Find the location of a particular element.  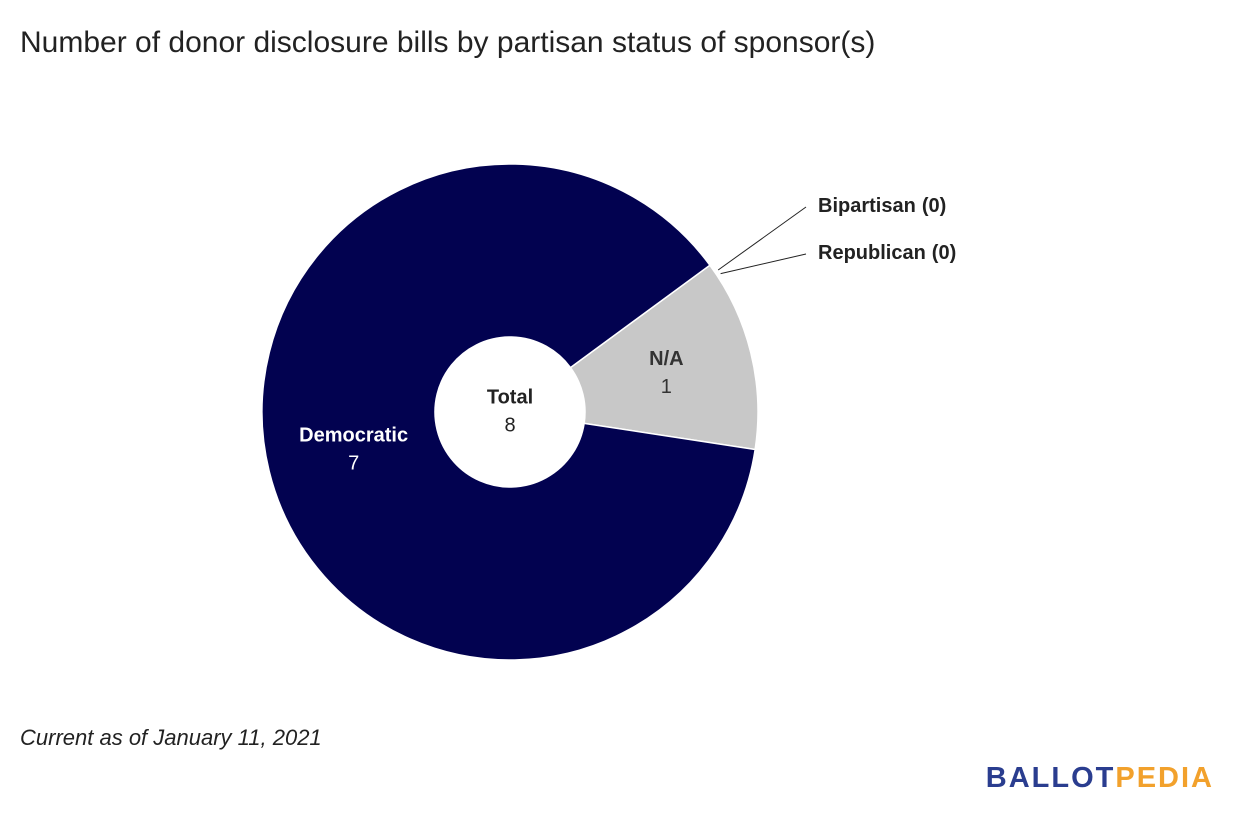

footnote: Current as of January 11, 2021 is located at coordinates (171, 737).